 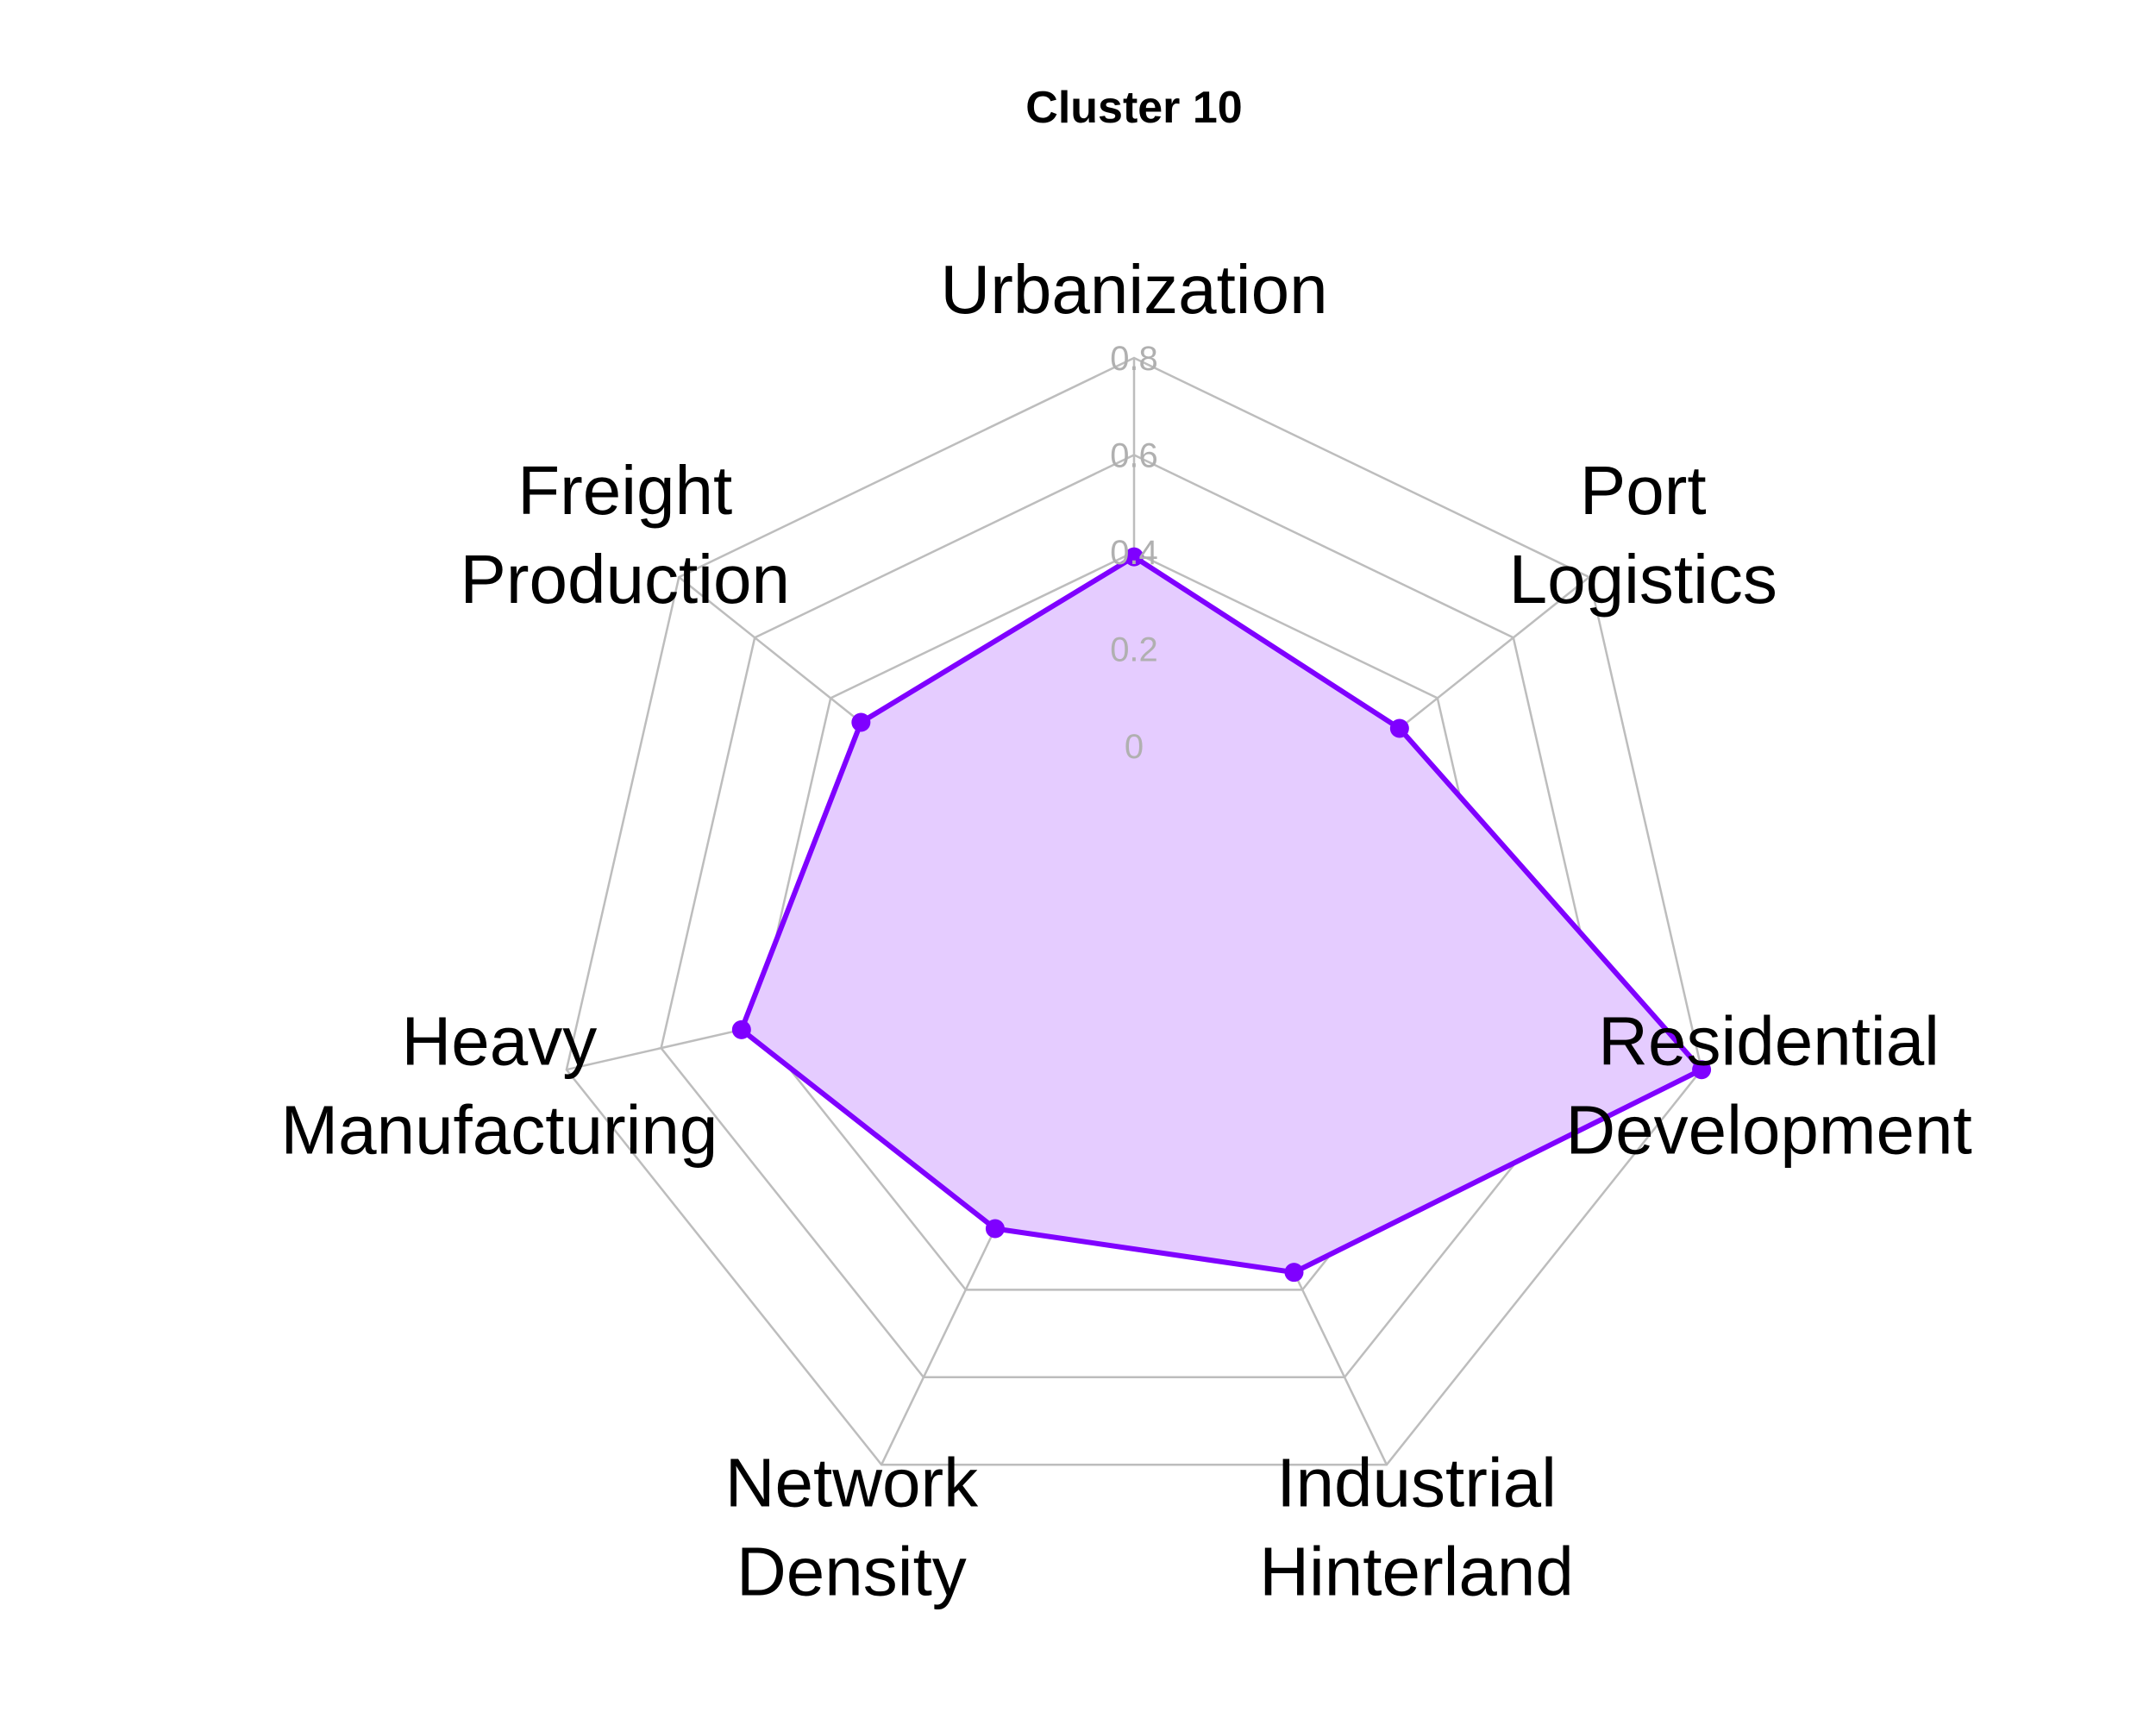 What do you see at coordinates (1133, 108) in the screenshot?
I see `chart-title: Cluster 10` at bounding box center [1133, 108].